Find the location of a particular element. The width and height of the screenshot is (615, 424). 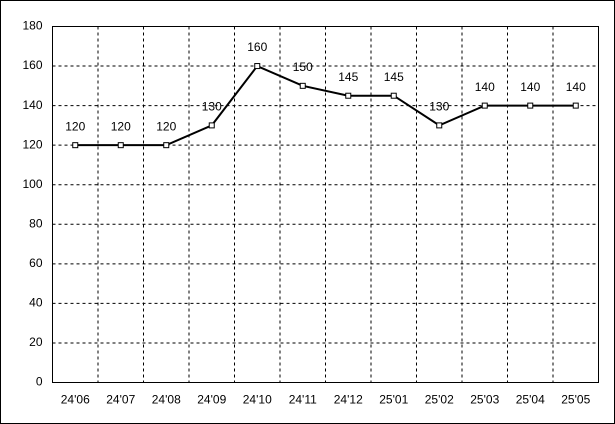

x-tick-label: 25'02 is located at coordinates (439, 400).